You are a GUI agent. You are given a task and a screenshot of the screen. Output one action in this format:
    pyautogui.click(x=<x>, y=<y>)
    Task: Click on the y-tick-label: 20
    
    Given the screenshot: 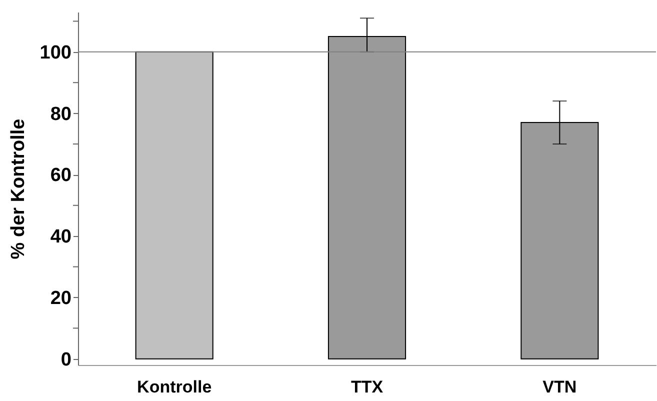 What is the action you would take?
    pyautogui.click(x=61, y=298)
    